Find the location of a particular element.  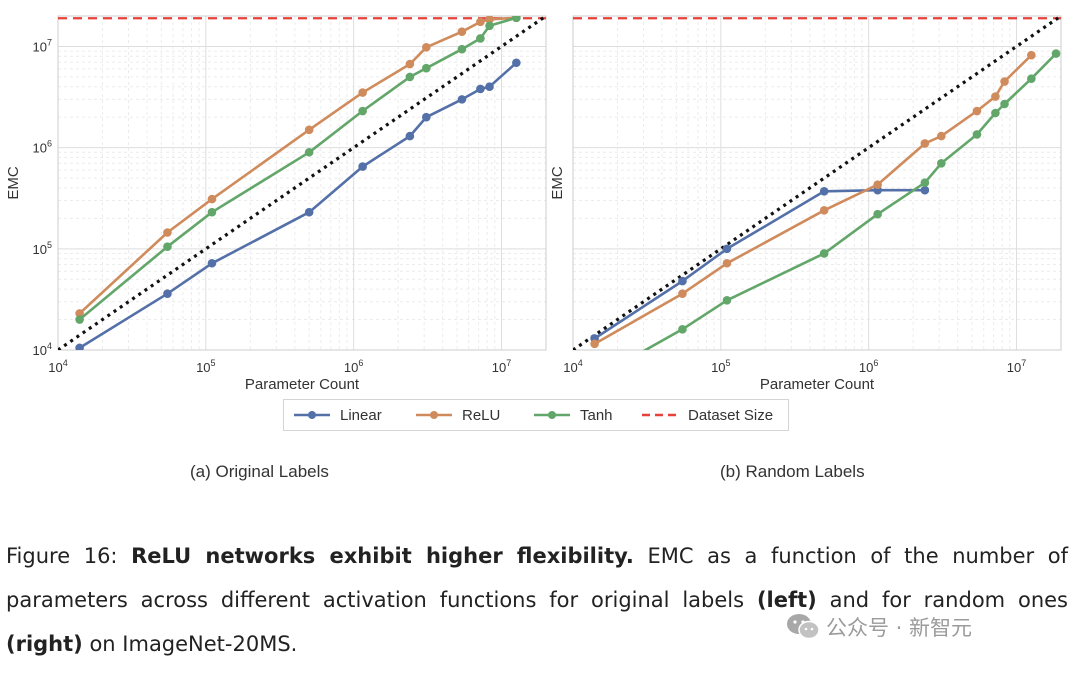

wechat-icon is located at coordinates (803, 627).